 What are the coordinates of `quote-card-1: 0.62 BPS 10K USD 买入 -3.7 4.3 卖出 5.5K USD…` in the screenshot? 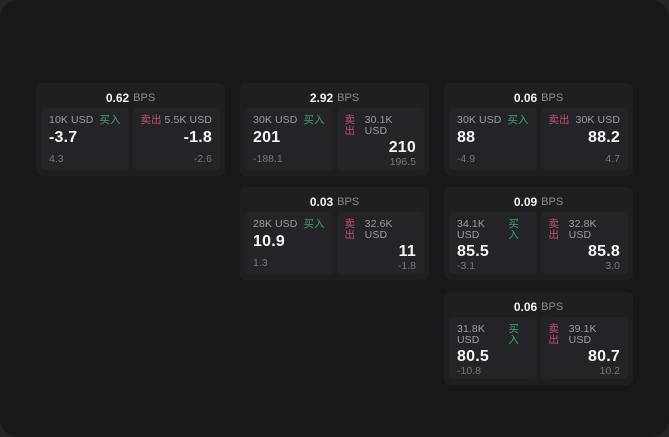 It's located at (130, 129).